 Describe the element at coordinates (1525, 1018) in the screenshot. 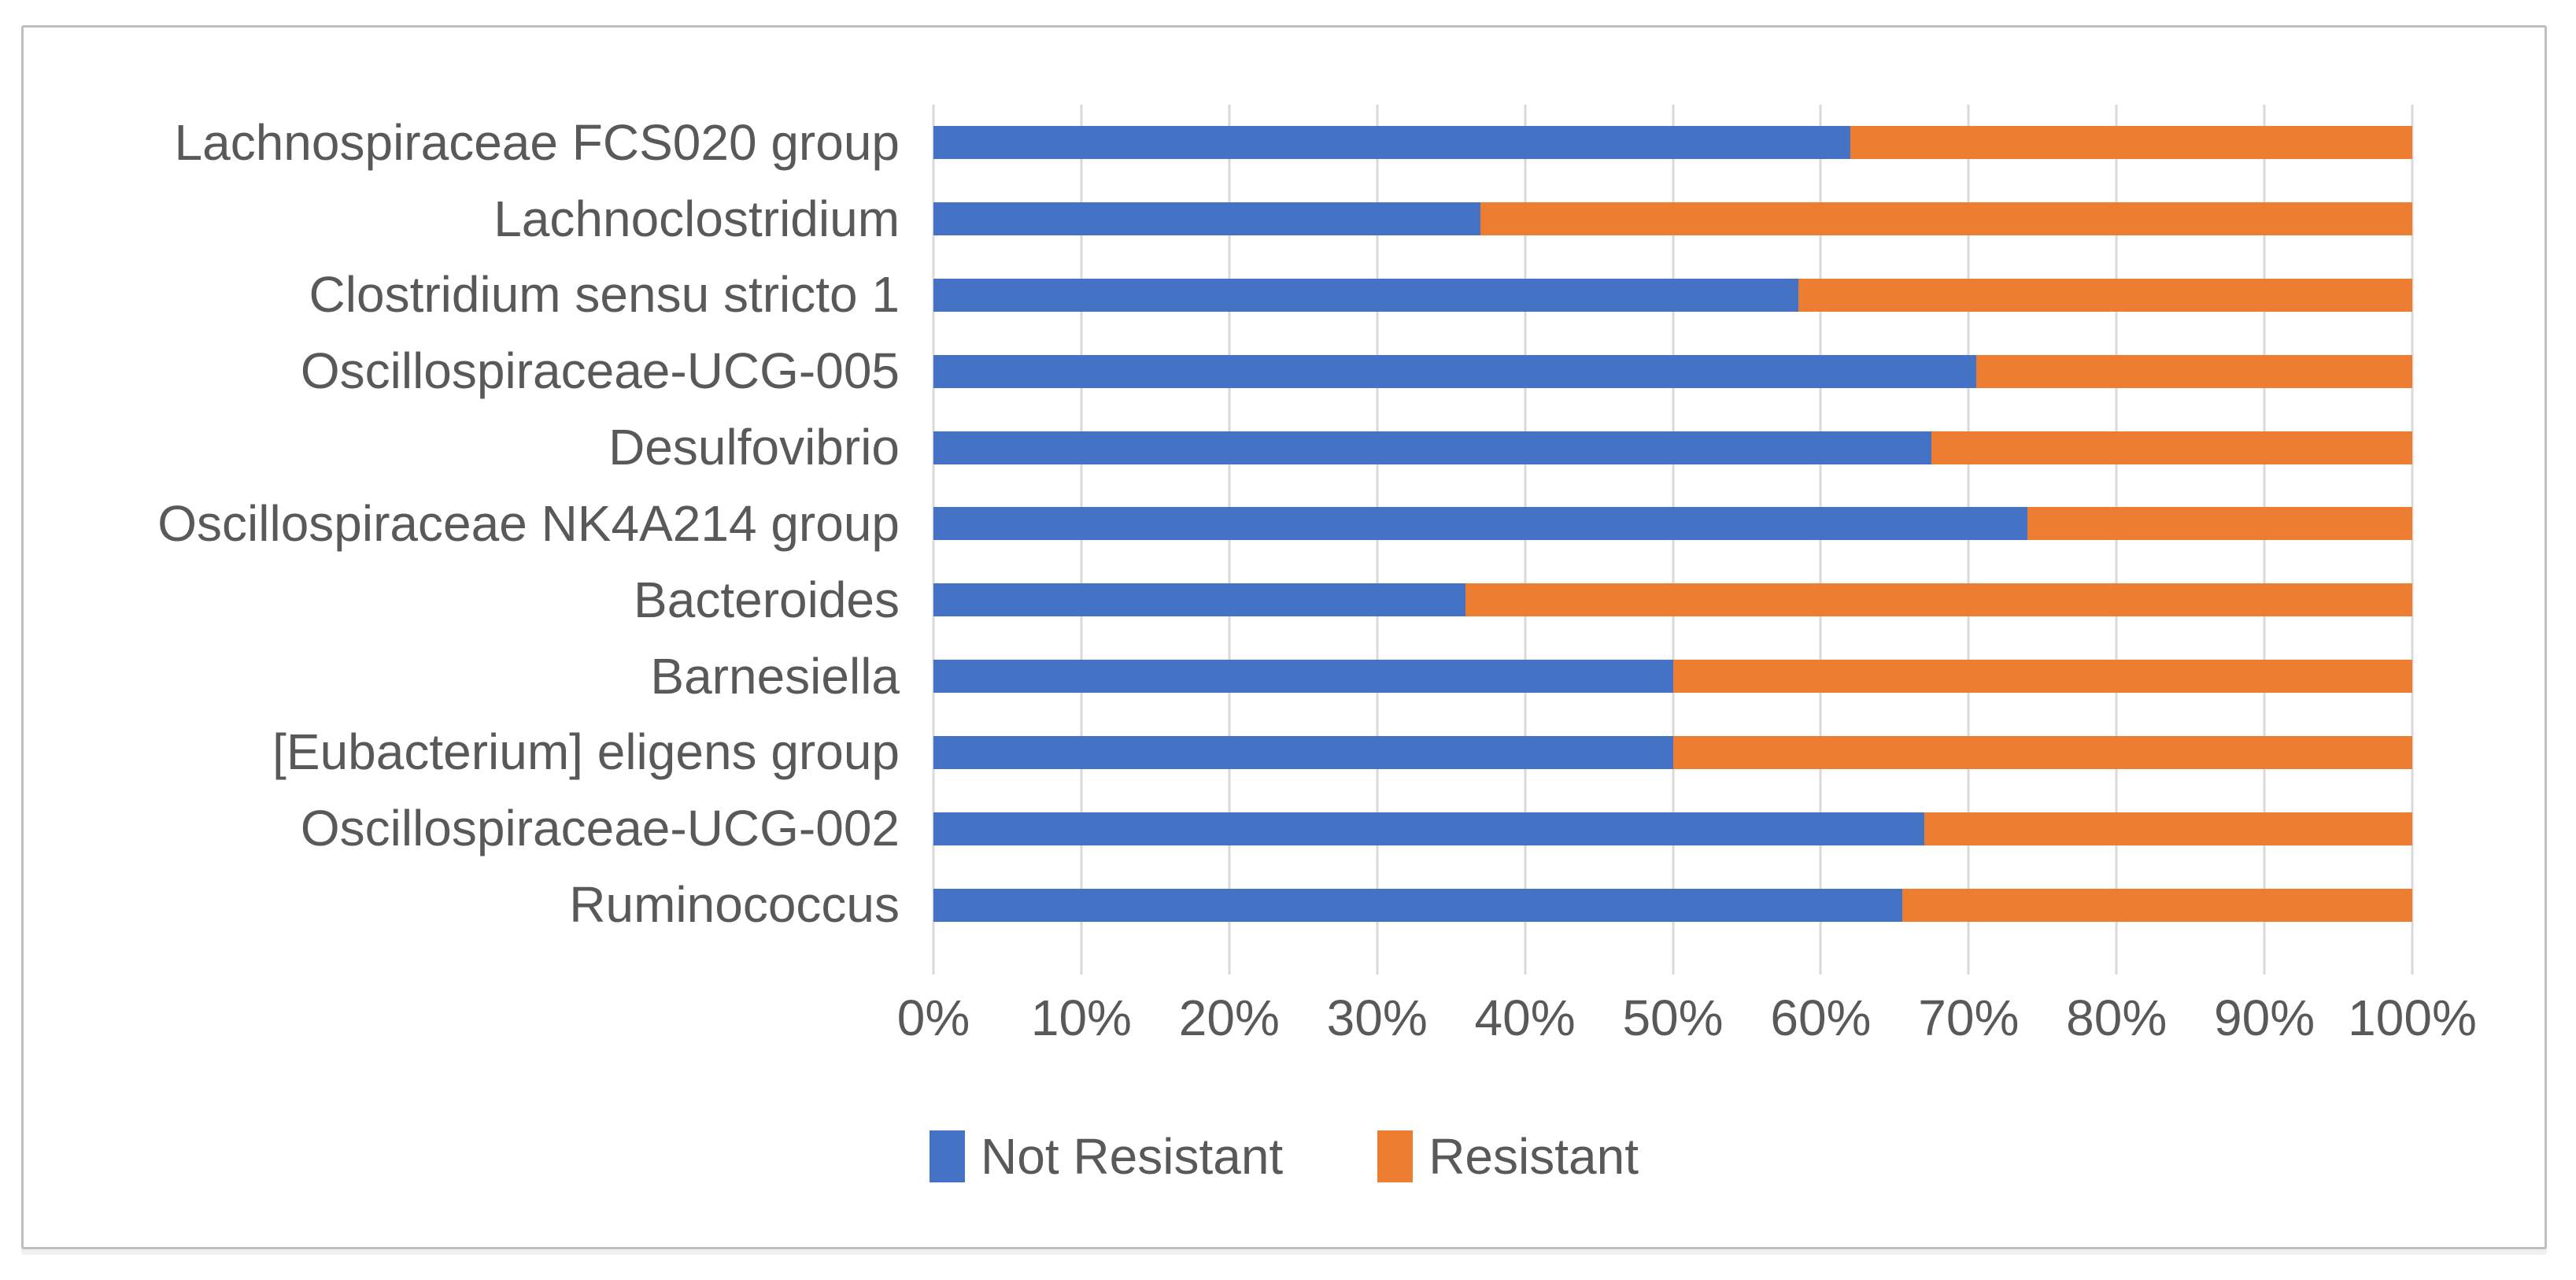

I see `x-tick-label: 40%` at that location.